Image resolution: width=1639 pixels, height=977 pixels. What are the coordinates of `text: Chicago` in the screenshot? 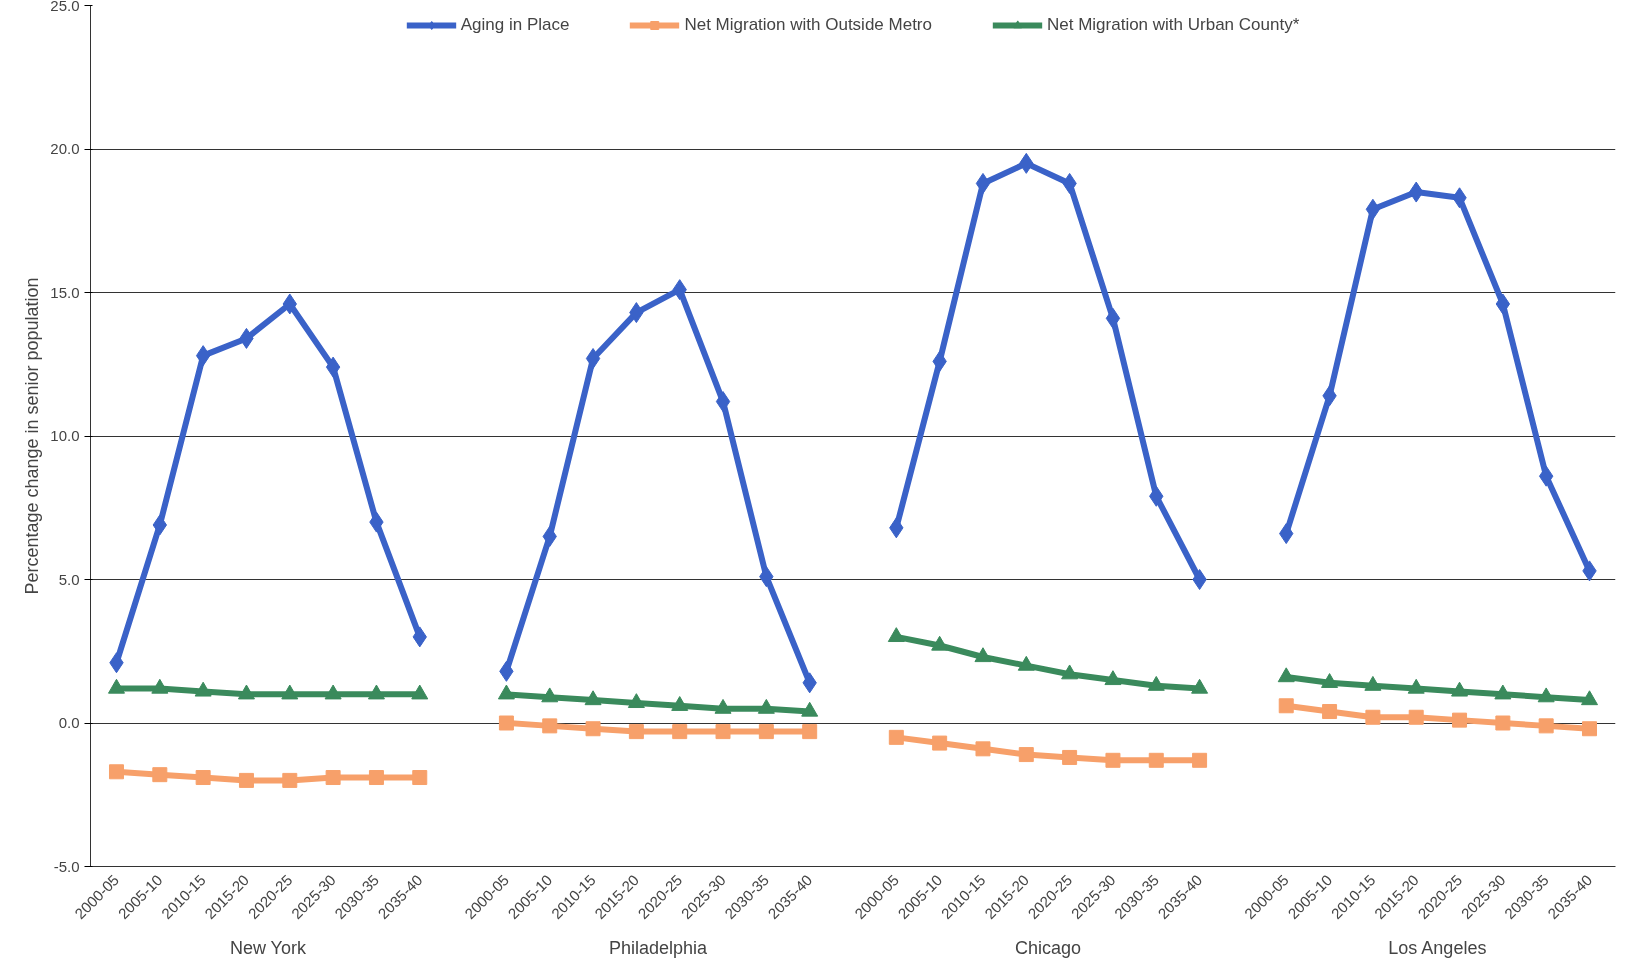 It's located at (1047, 947).